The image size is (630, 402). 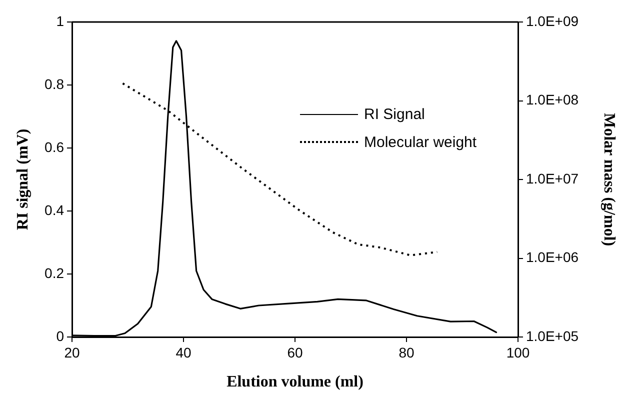 I want to click on y-tick-label: 0.4, so click(x=54, y=210).